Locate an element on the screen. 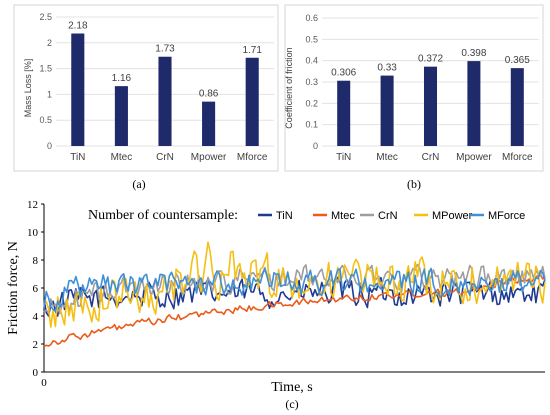 This screenshot has width=550, height=415. panel-a-value-labels: 2.18 1.16 1.73 0.86 1.71 is located at coordinates (165, 60).